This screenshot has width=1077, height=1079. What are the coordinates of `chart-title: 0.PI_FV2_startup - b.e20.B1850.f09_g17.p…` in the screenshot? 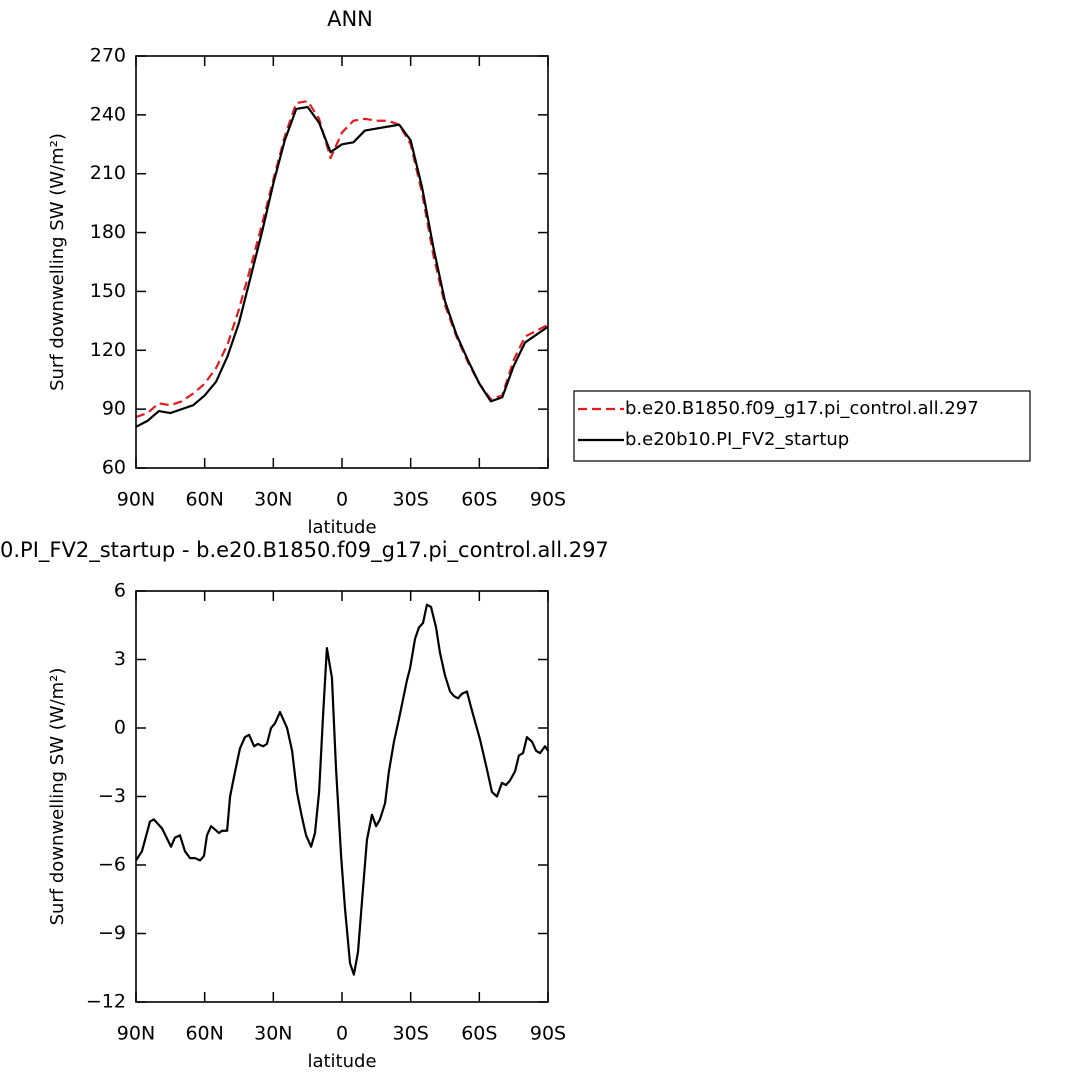 It's located at (304, 550).